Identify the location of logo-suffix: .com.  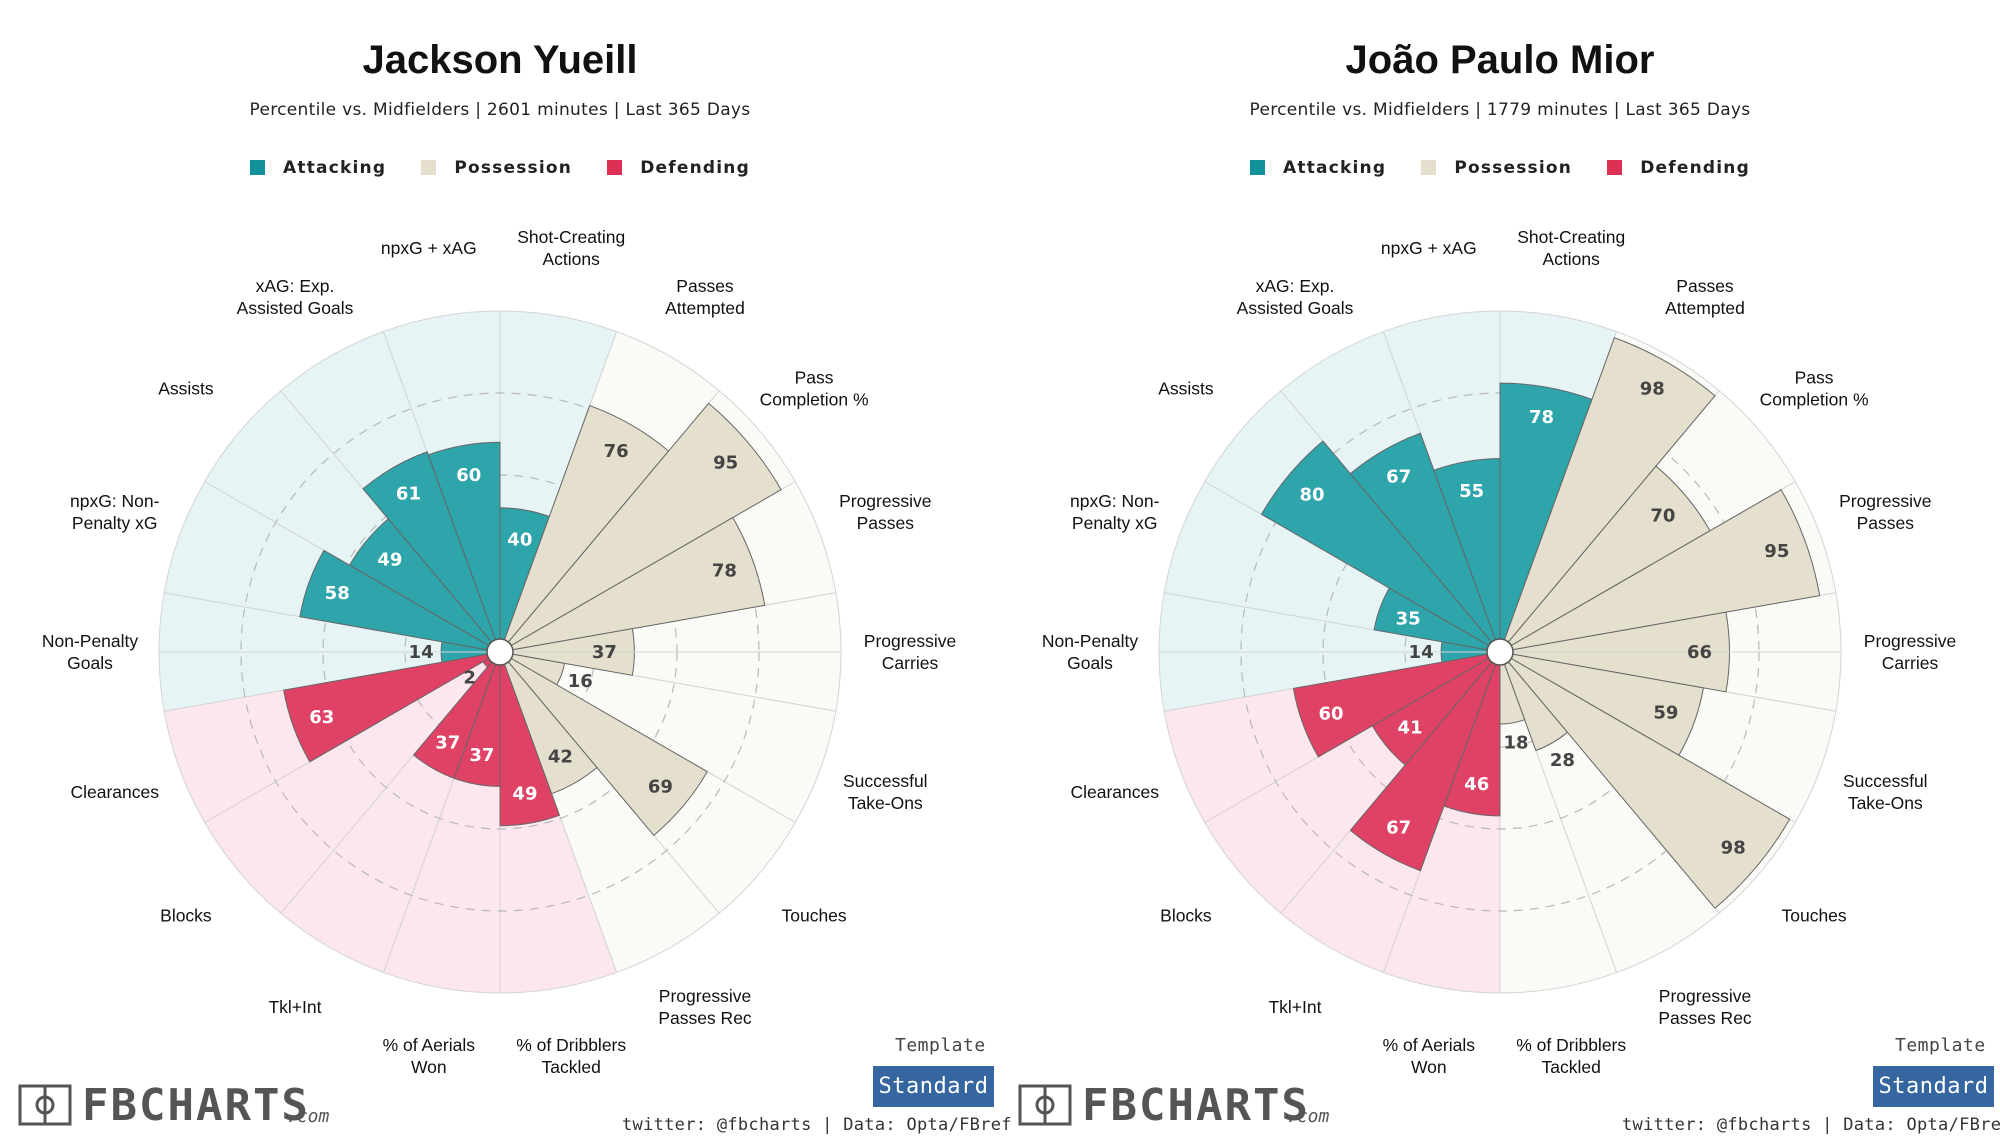
(308, 1116).